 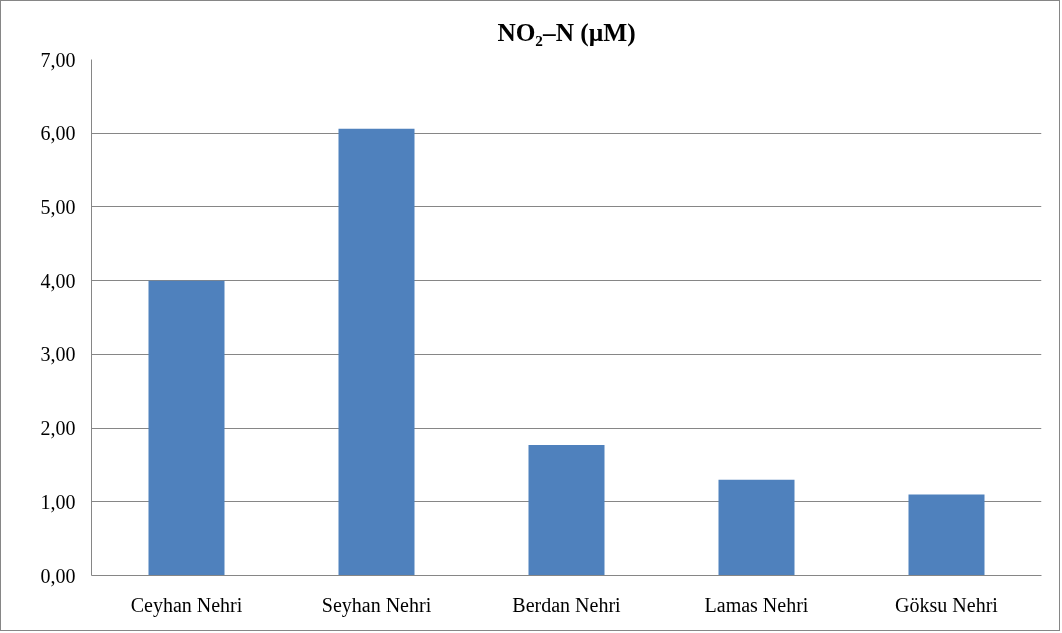 I want to click on y-tick-label: 2,00, so click(x=58, y=428).